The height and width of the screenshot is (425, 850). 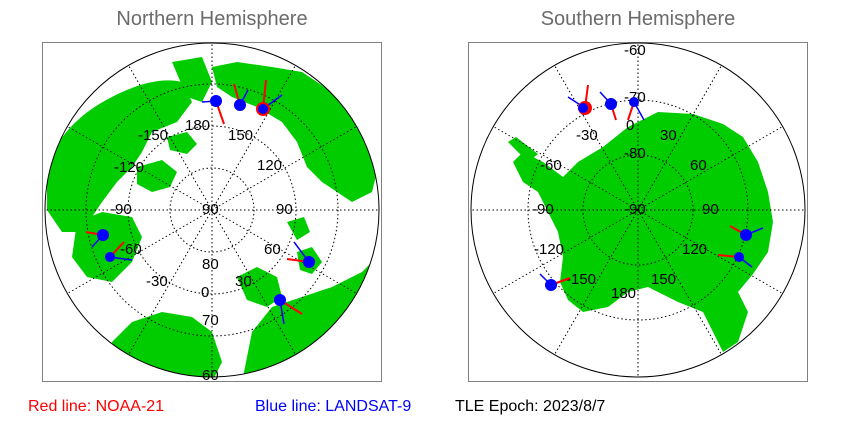 I want to click on south-lon-label-m60: -60, so click(x=551, y=165).